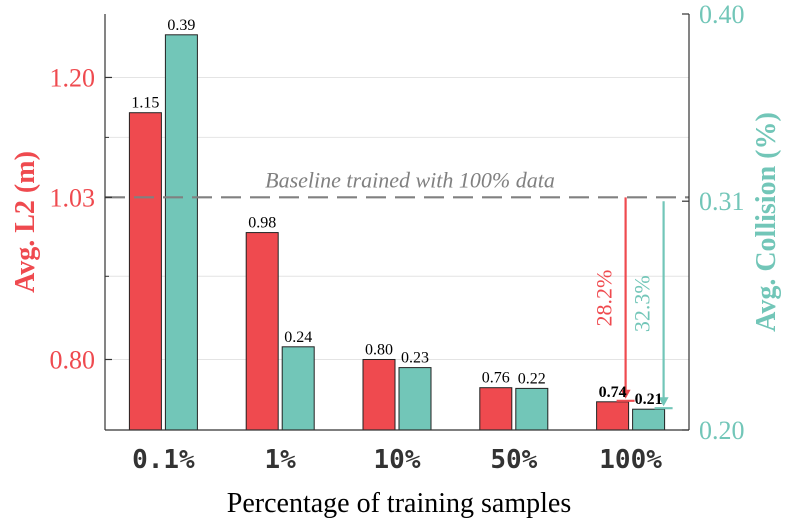 This screenshot has height=526, width=789. I want to click on data-label-avg-l2-m-1: 0.98, so click(262, 223).